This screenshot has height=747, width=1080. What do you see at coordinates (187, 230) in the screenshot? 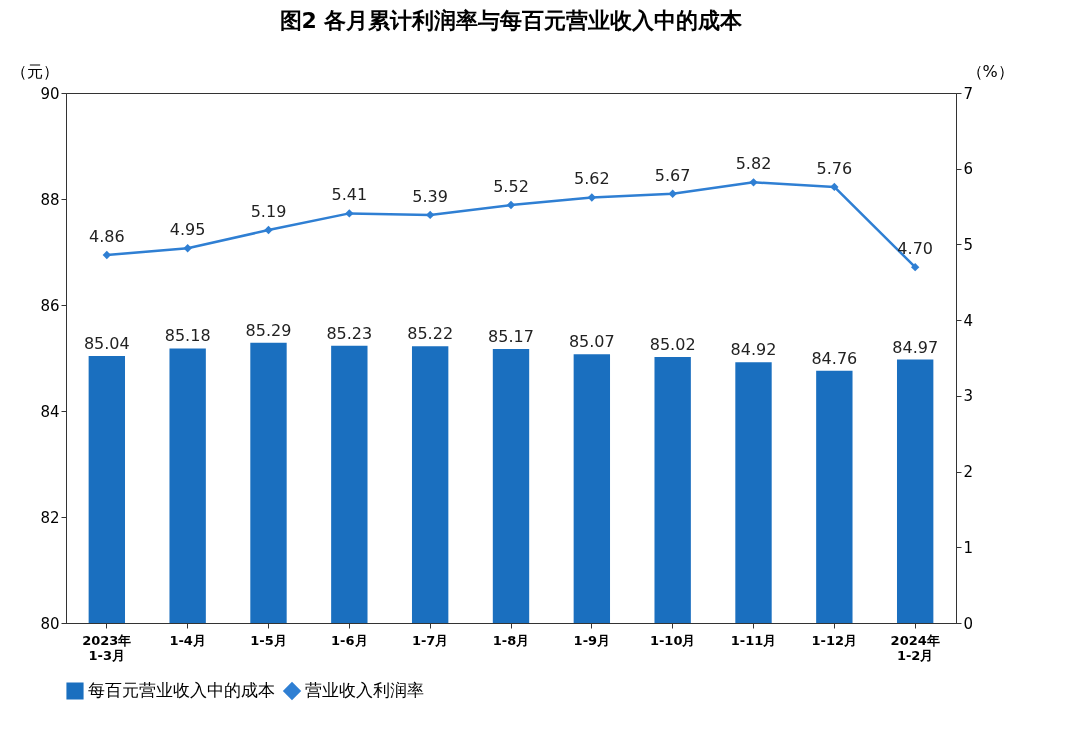
I see `data-label: 4.95` at bounding box center [187, 230].